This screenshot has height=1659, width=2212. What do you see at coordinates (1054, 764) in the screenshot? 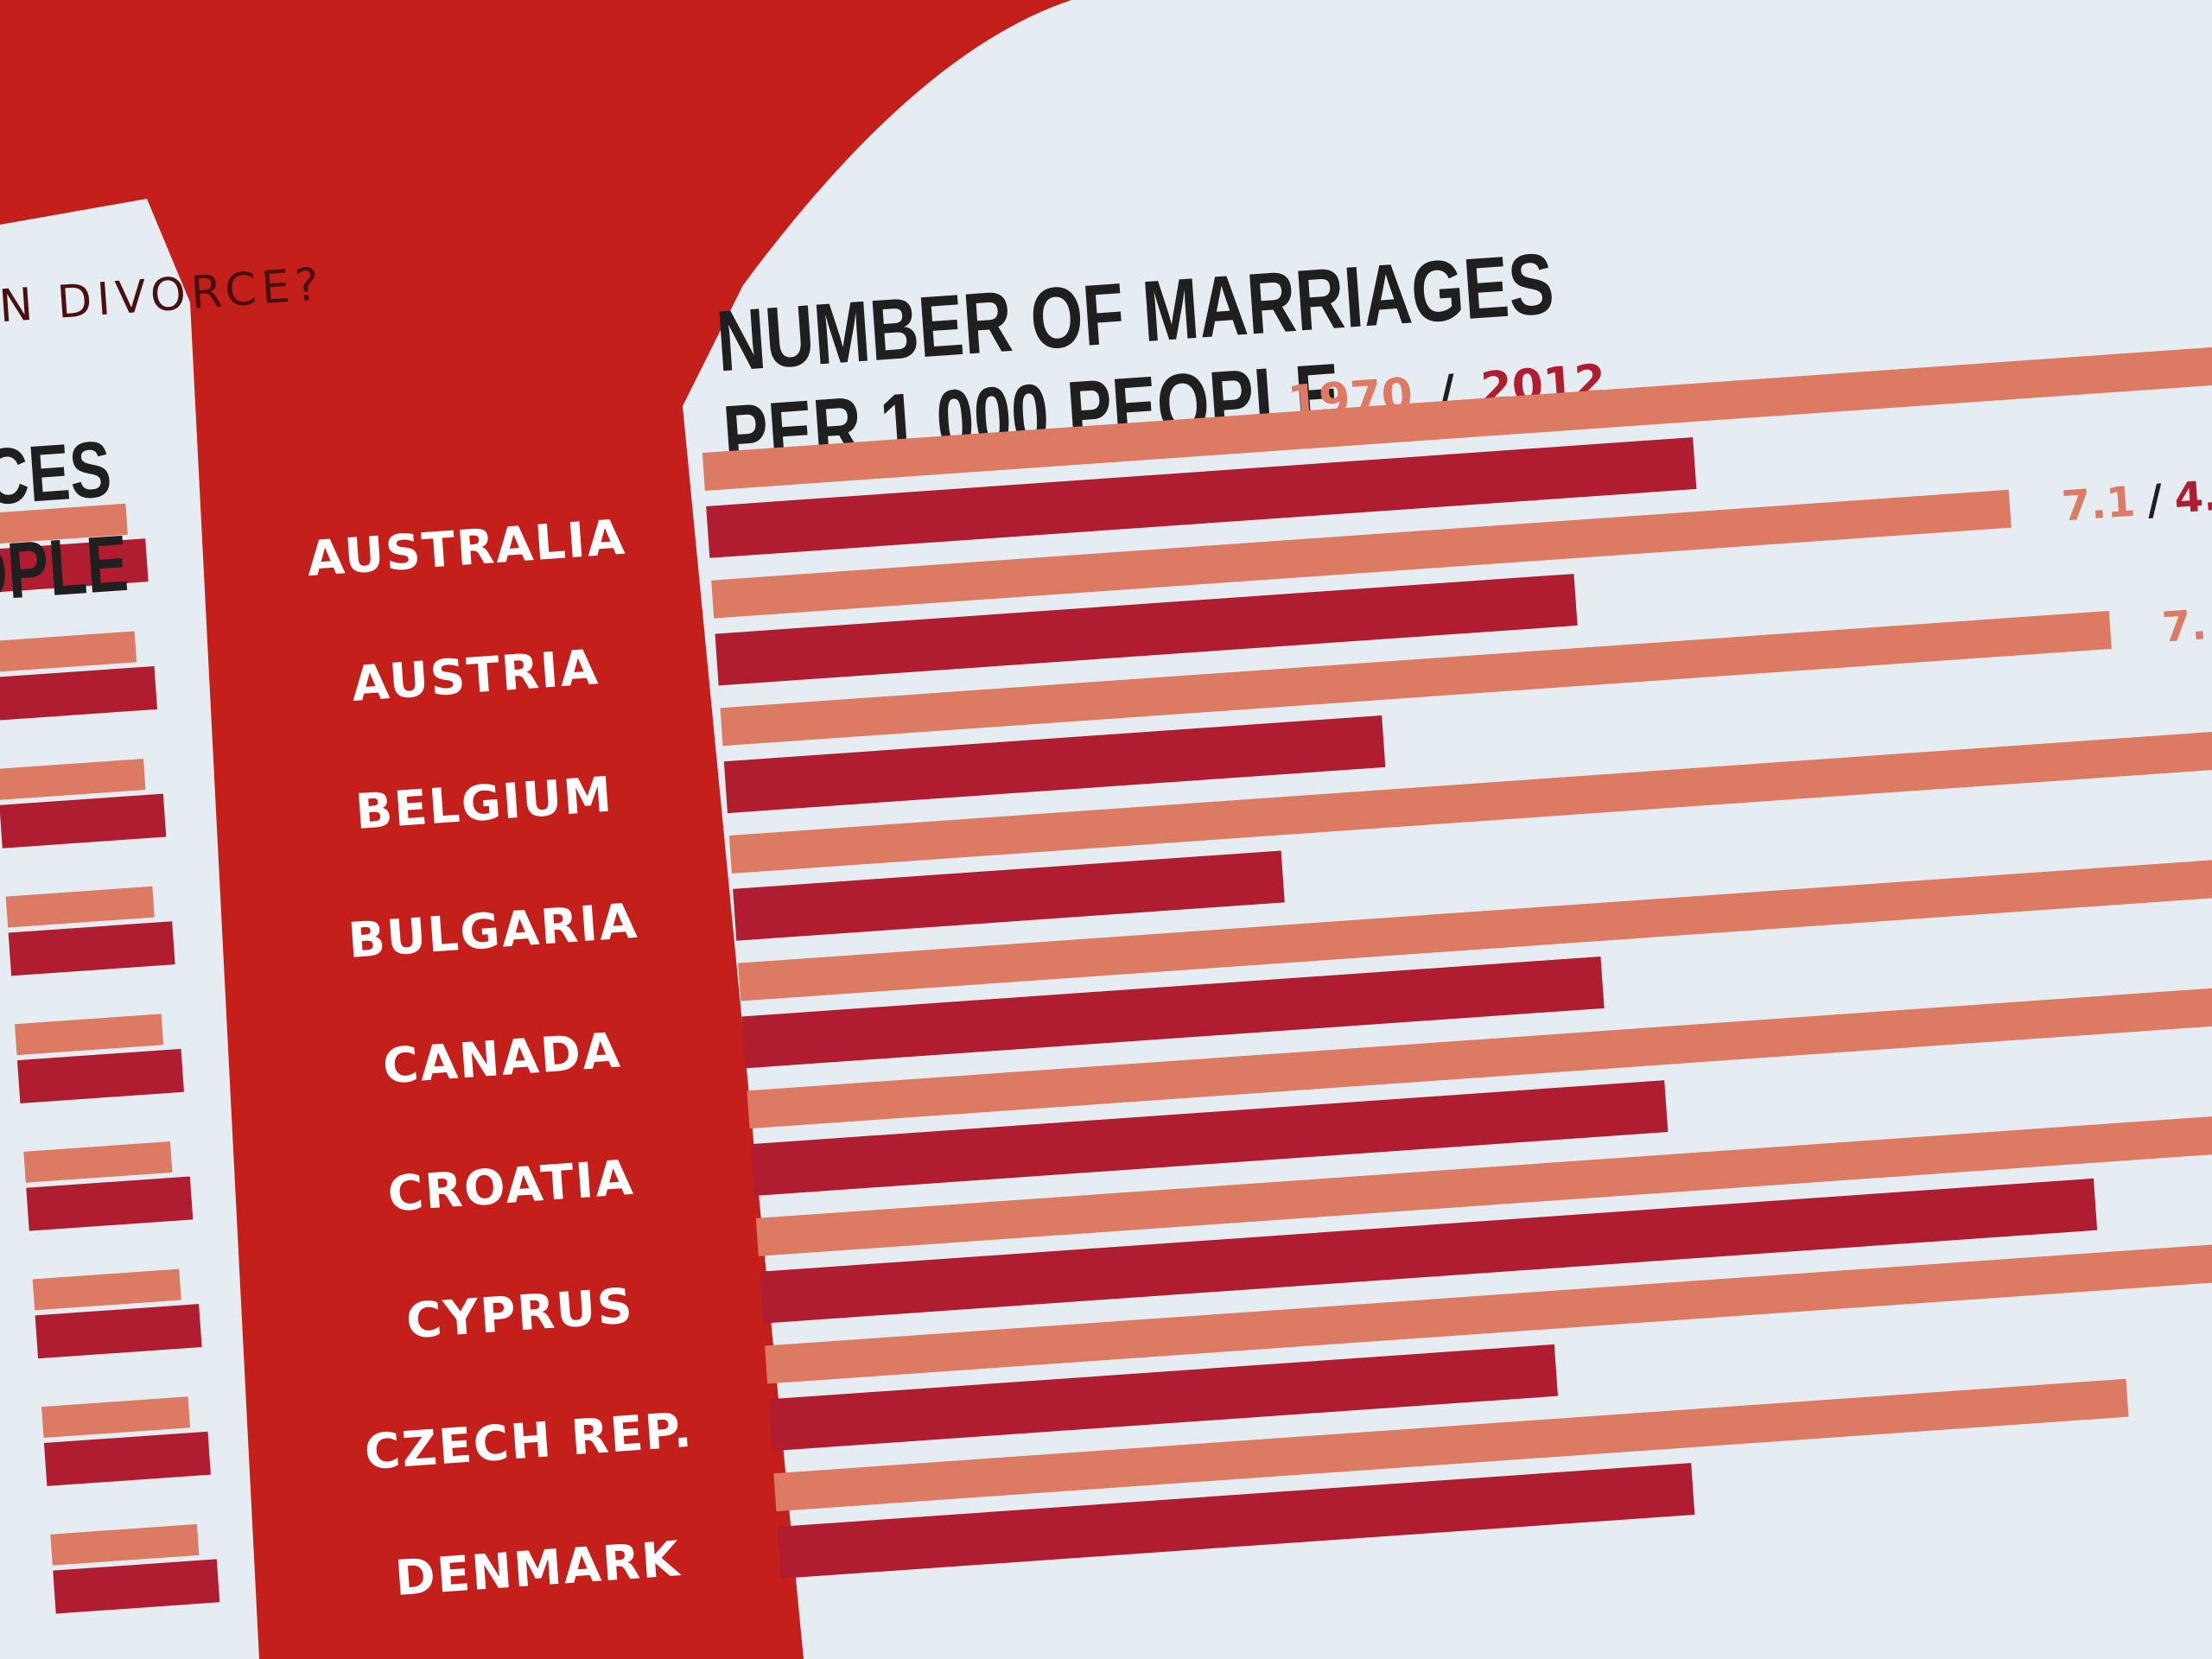
I see `bar-2012-belgium` at bounding box center [1054, 764].